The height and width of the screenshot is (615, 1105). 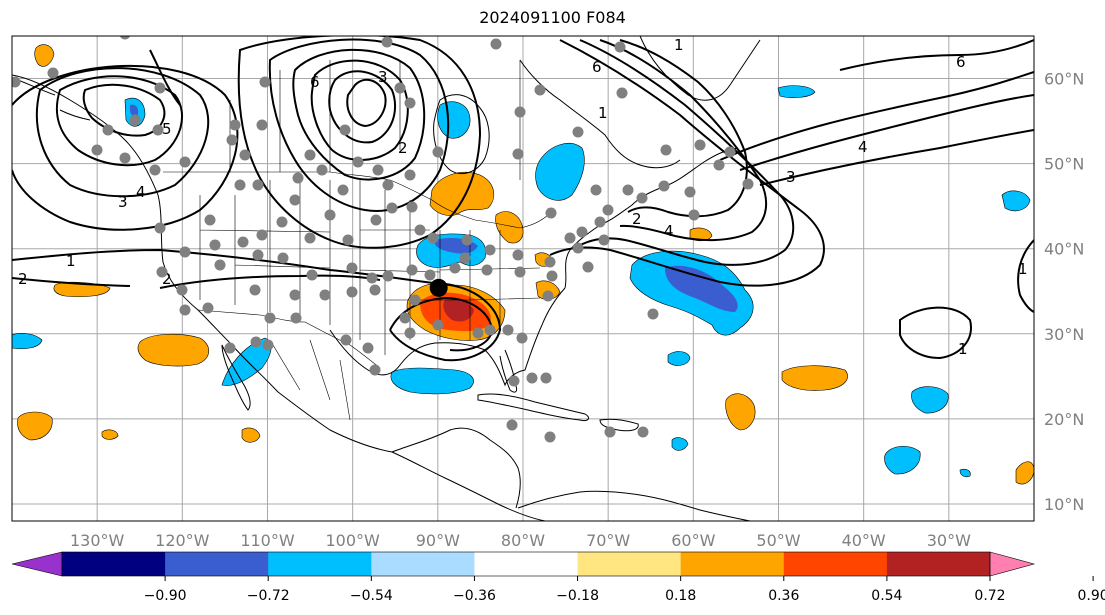 I want to click on contour-line-1-south, so click(x=257, y=305).